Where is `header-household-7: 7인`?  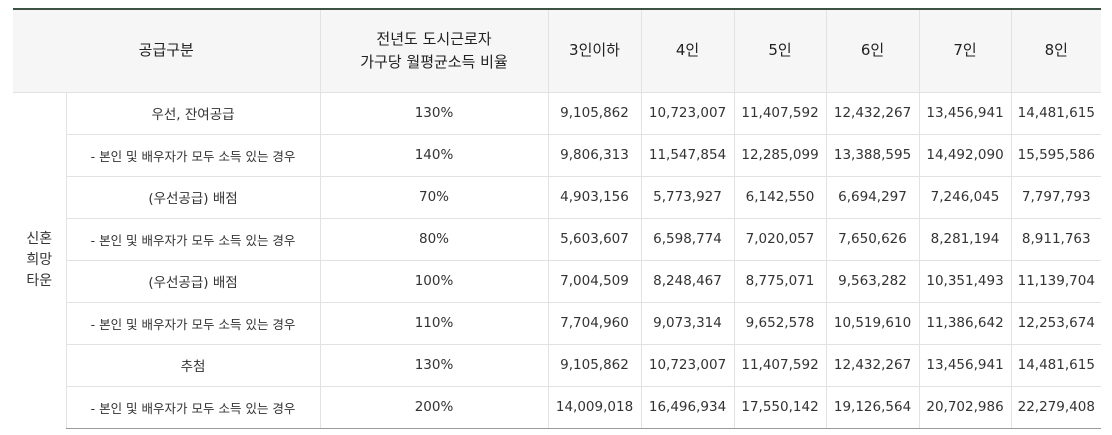
header-household-7: 7인 is located at coordinates (965, 50).